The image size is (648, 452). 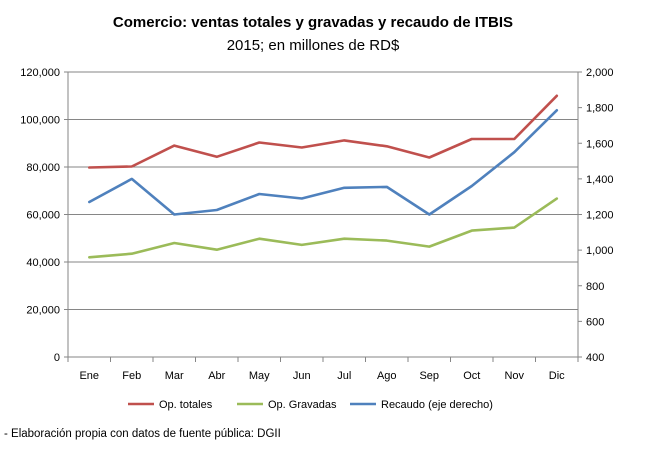 What do you see at coordinates (600, 109) in the screenshot?
I see `right-axis-tick-label: 1,800` at bounding box center [600, 109].